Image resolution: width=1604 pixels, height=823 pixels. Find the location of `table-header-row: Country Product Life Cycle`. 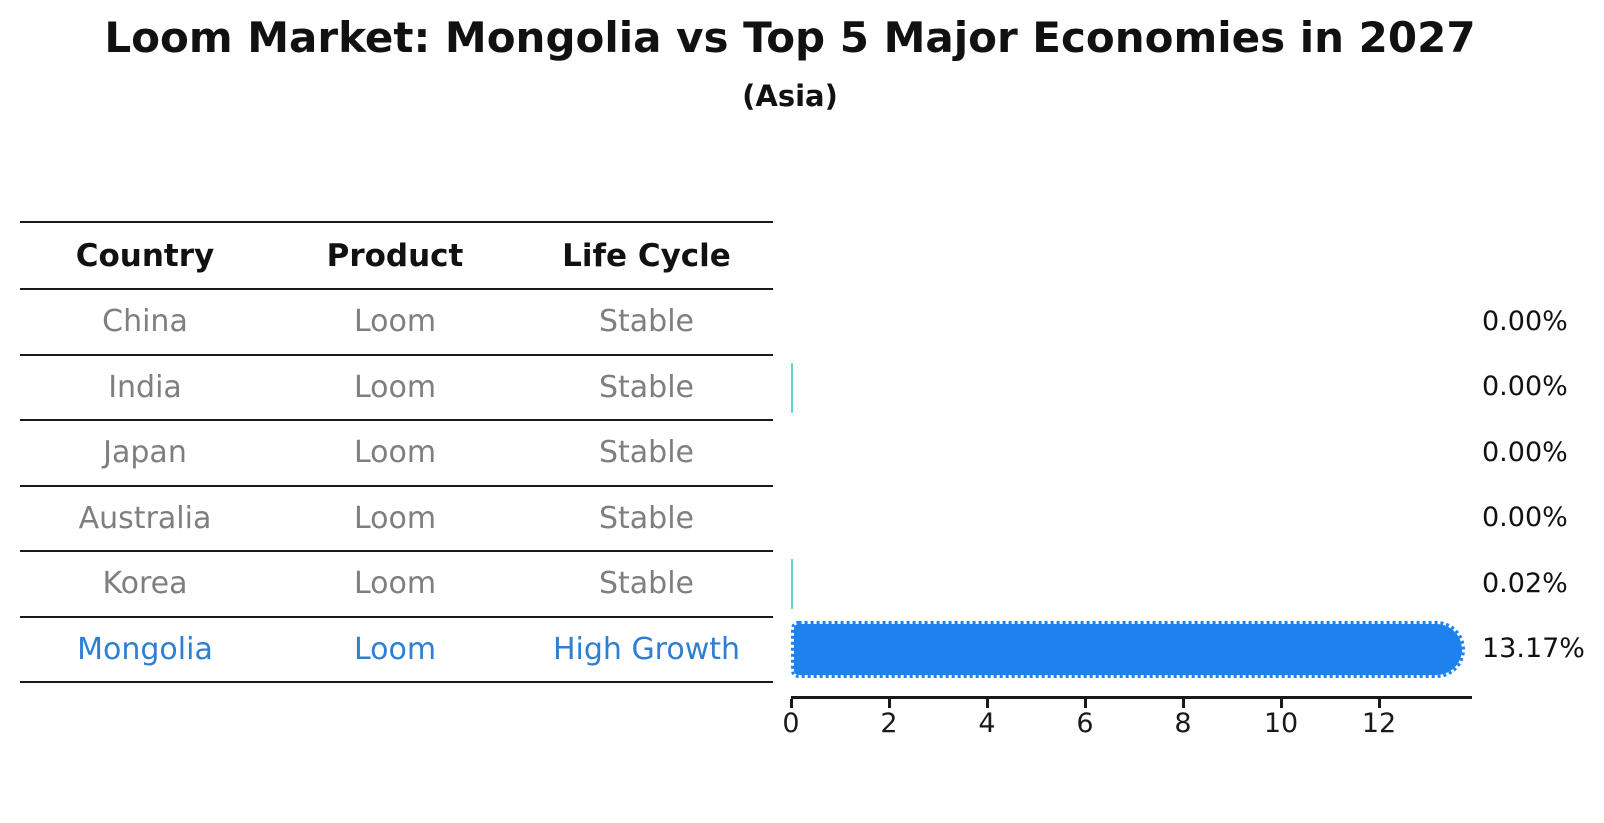

table-header-row: Country Product Life Cycle is located at coordinates (396, 256).